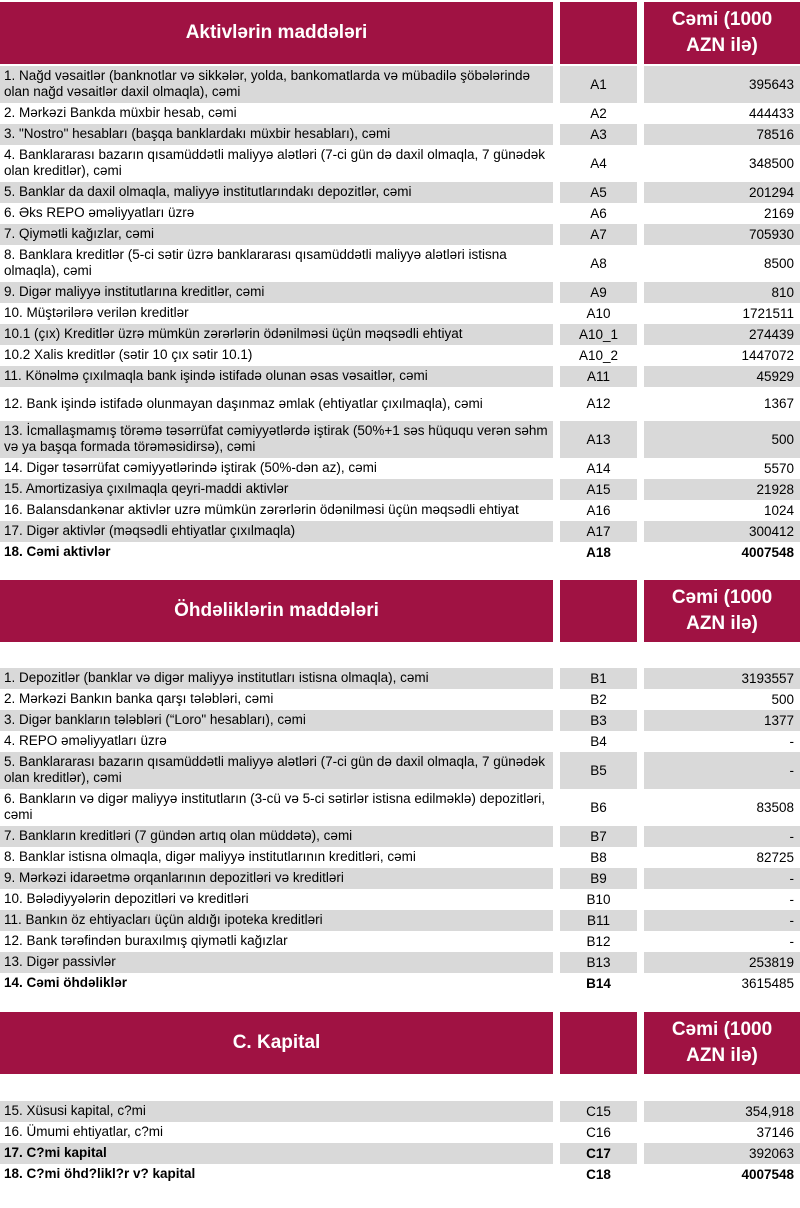 This screenshot has width=800, height=1208. I want to click on row-value: 3615485, so click(767, 983).